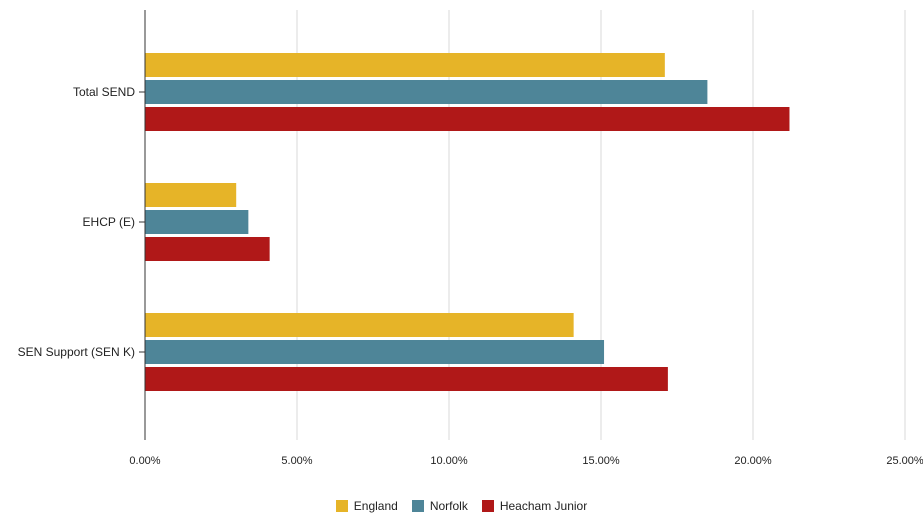 Image resolution: width=923 pixels, height=516 pixels. Describe the element at coordinates (405, 65) in the screenshot. I see `bar-england-total-send` at that location.